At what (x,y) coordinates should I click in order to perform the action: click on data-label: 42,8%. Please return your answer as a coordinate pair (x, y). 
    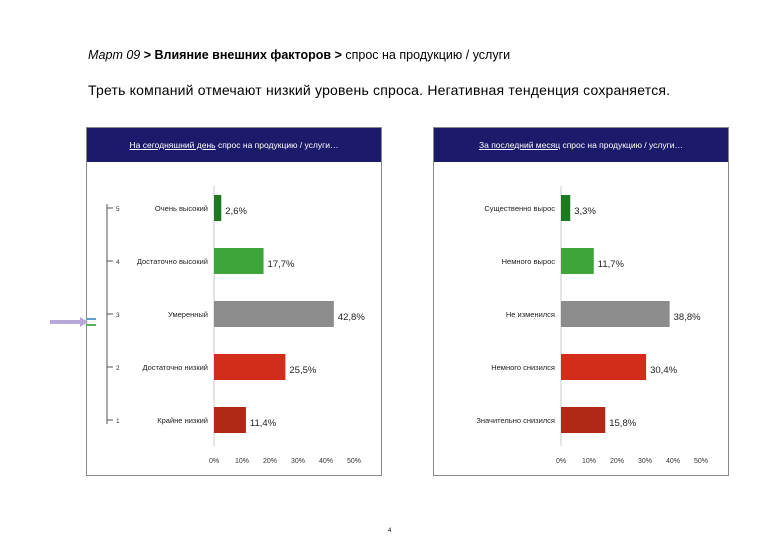
    Looking at the image, I should click on (351, 317).